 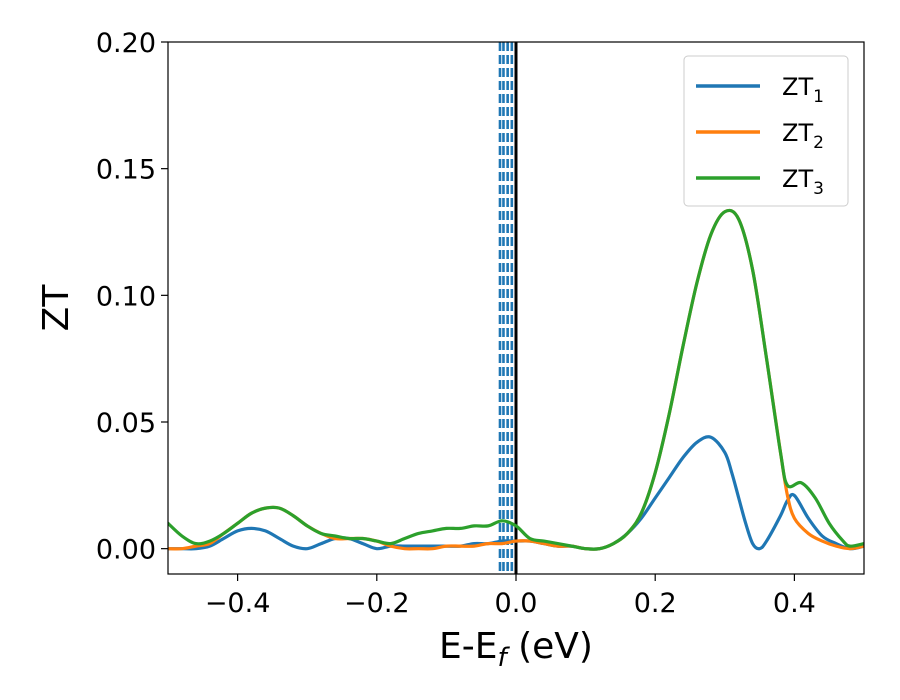 I want to click on legend-label-zt1: ZT1, so click(x=803, y=90).